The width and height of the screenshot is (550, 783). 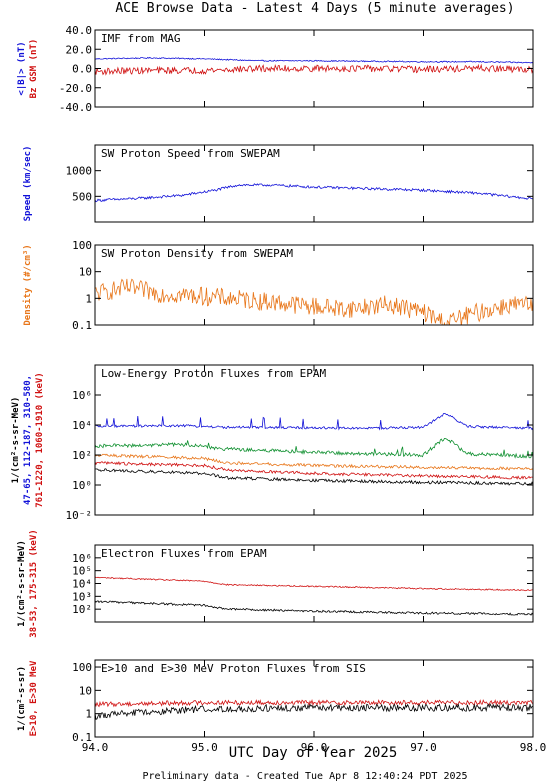 What do you see at coordinates (82, 196) in the screenshot?
I see `panel-2-ytick-label: 500` at bounding box center [82, 196].